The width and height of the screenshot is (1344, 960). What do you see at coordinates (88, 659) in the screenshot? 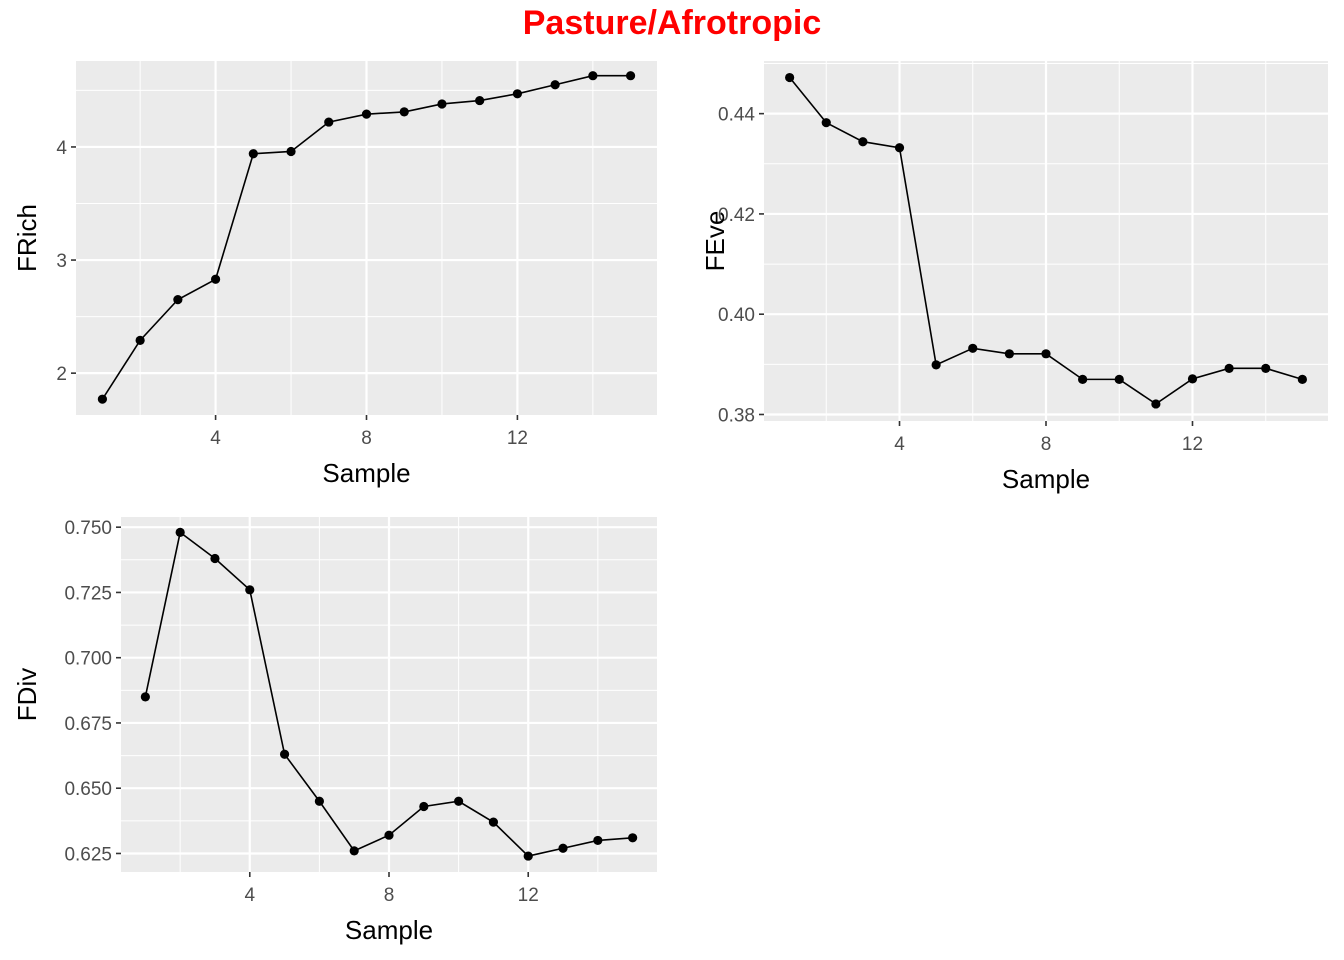
I see `y-tick-label: 0.700` at bounding box center [88, 659].